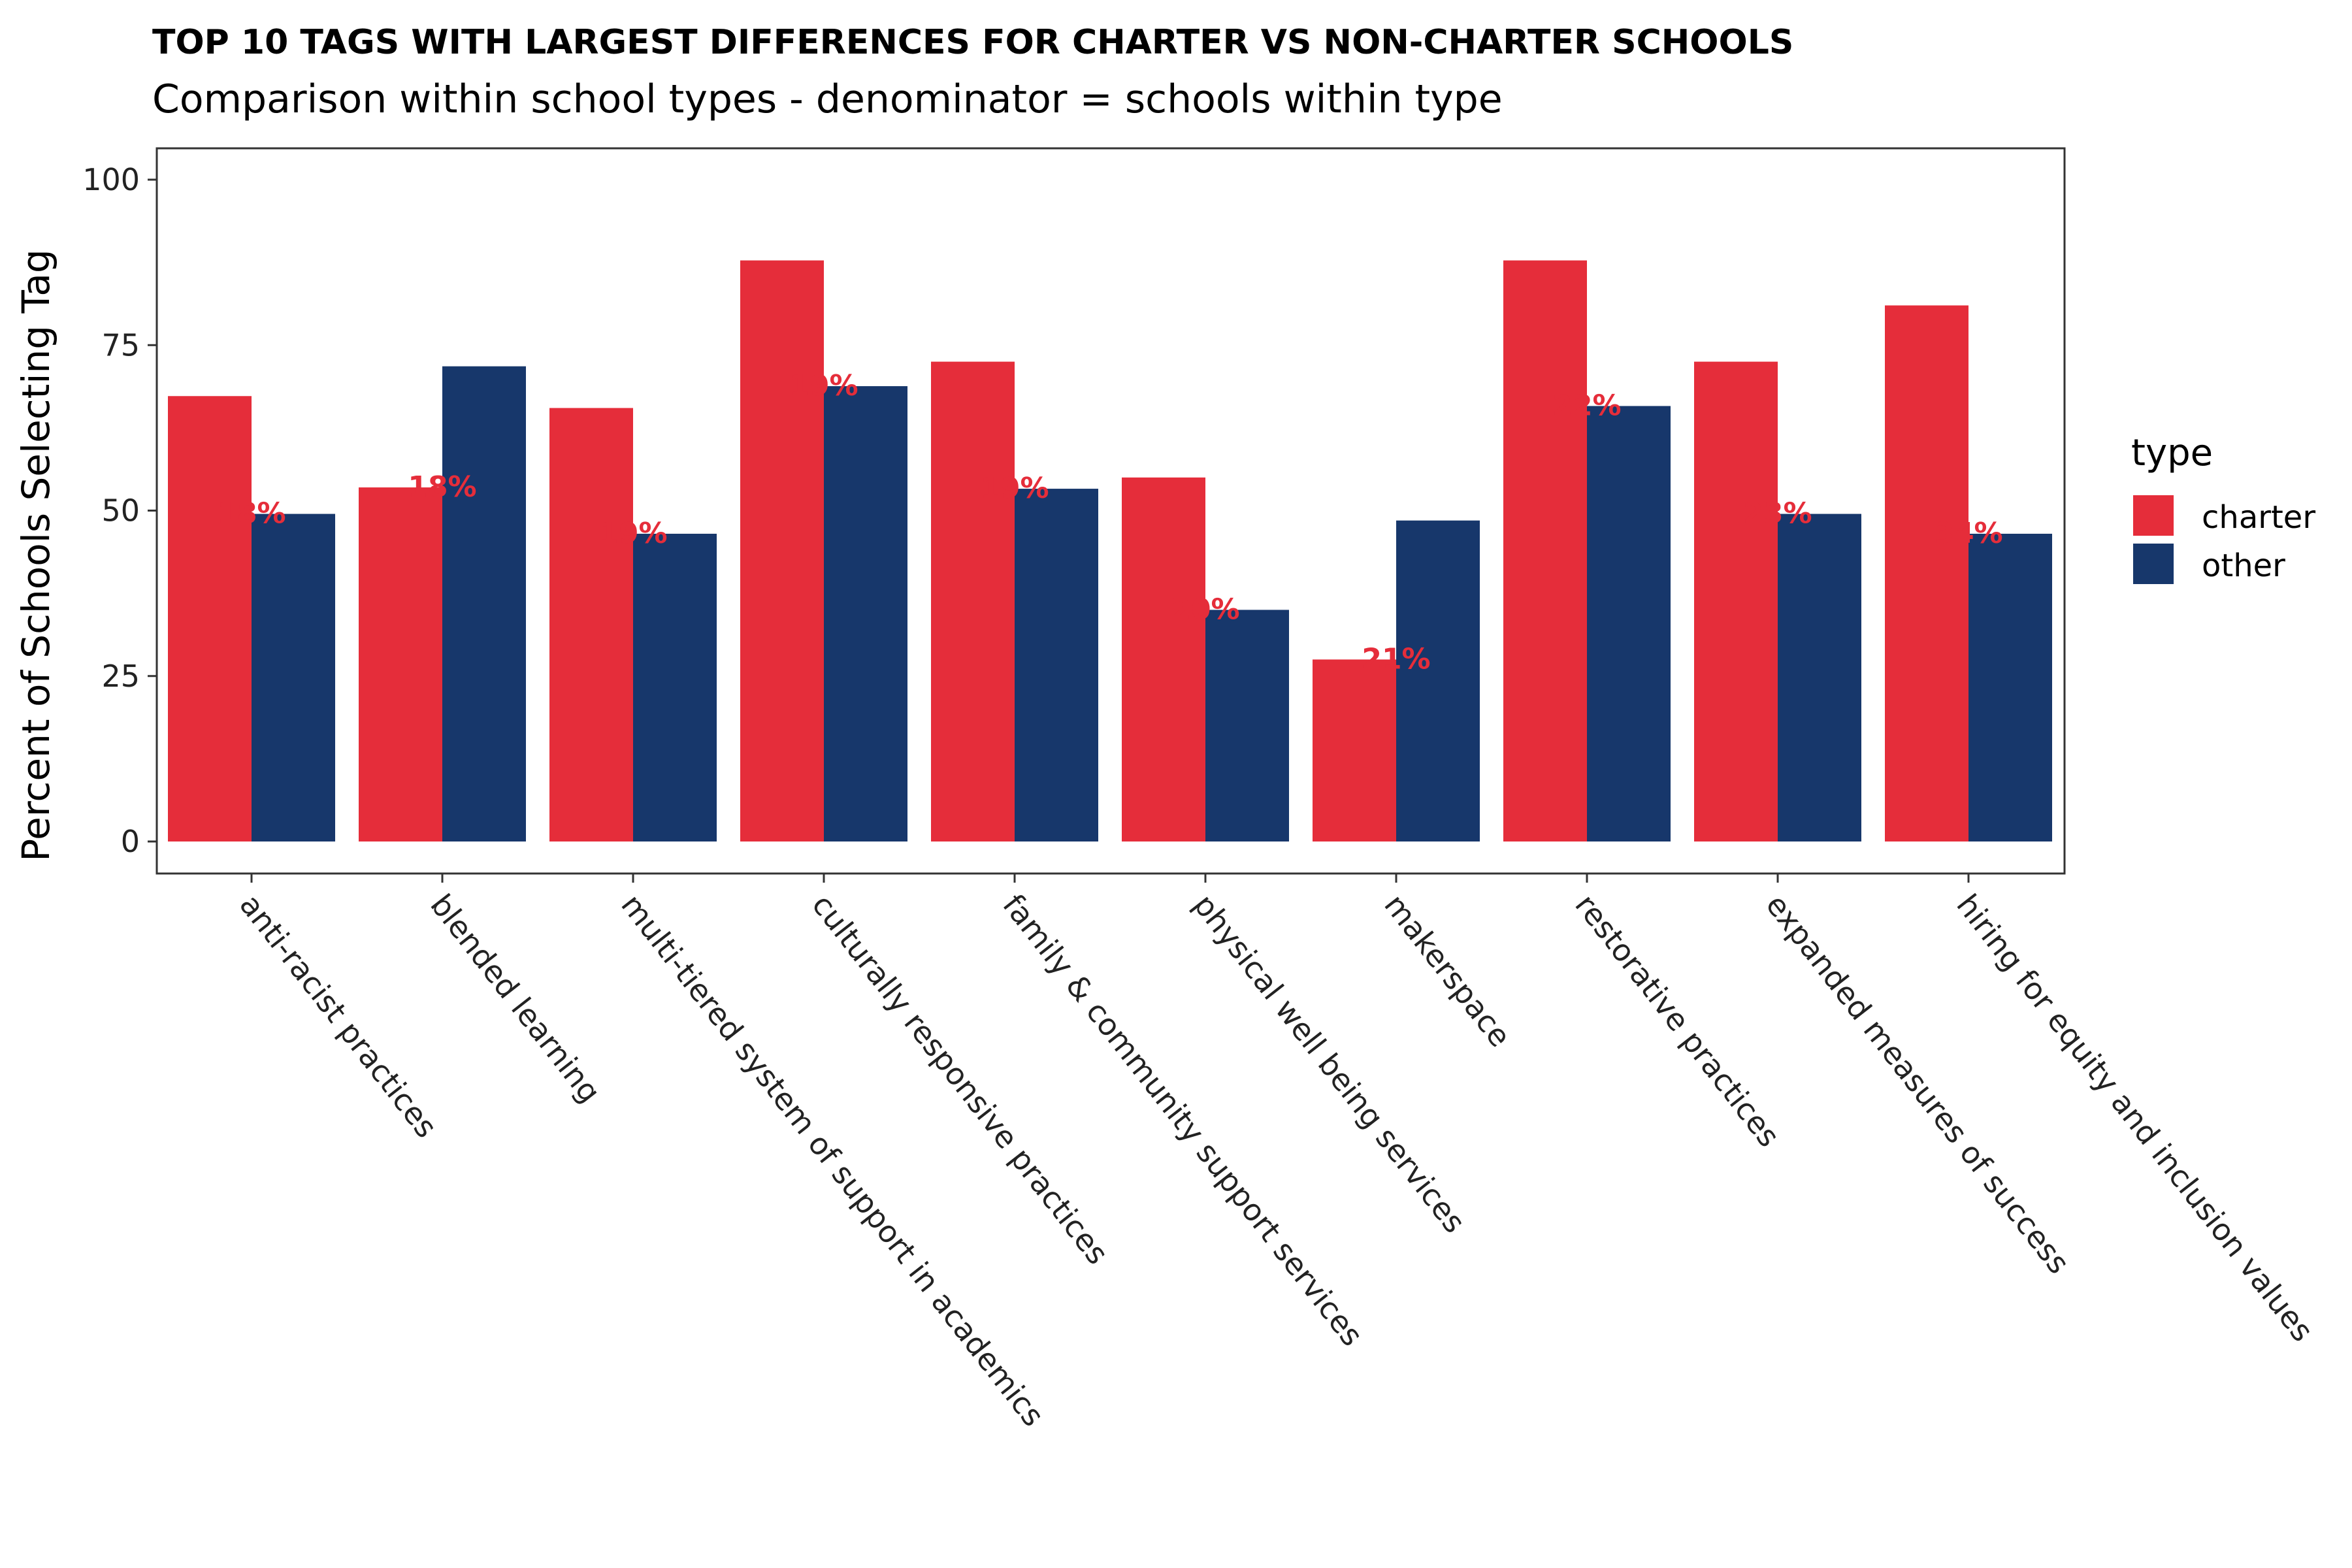 This screenshot has width=2352, height=1568. I want to click on bar-other-hiring-for-equity-and-inclusion-values, so click(2010, 687).